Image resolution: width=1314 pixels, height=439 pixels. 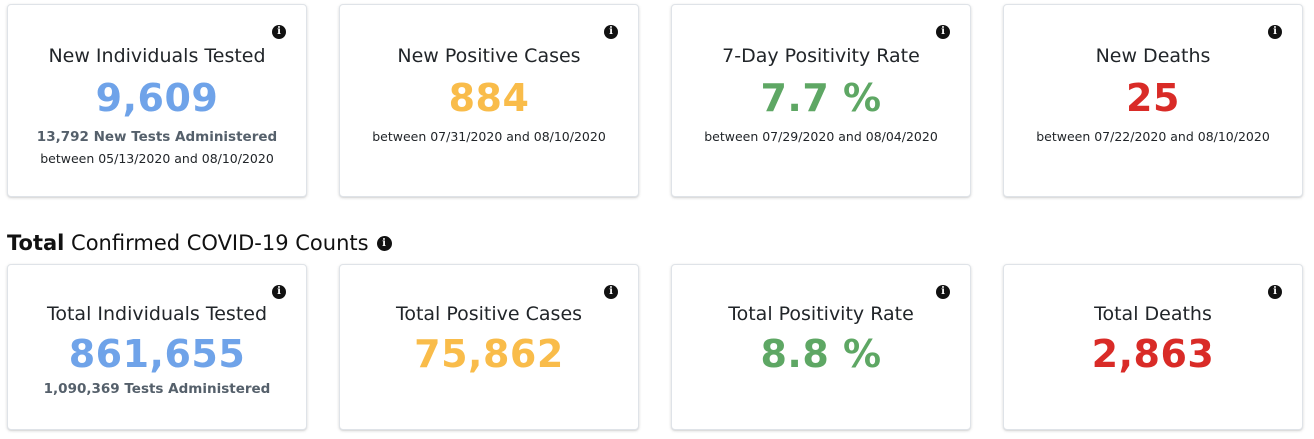 I want to click on card-period: between 07/31/2020 and 08/10/2020, so click(x=489, y=136).